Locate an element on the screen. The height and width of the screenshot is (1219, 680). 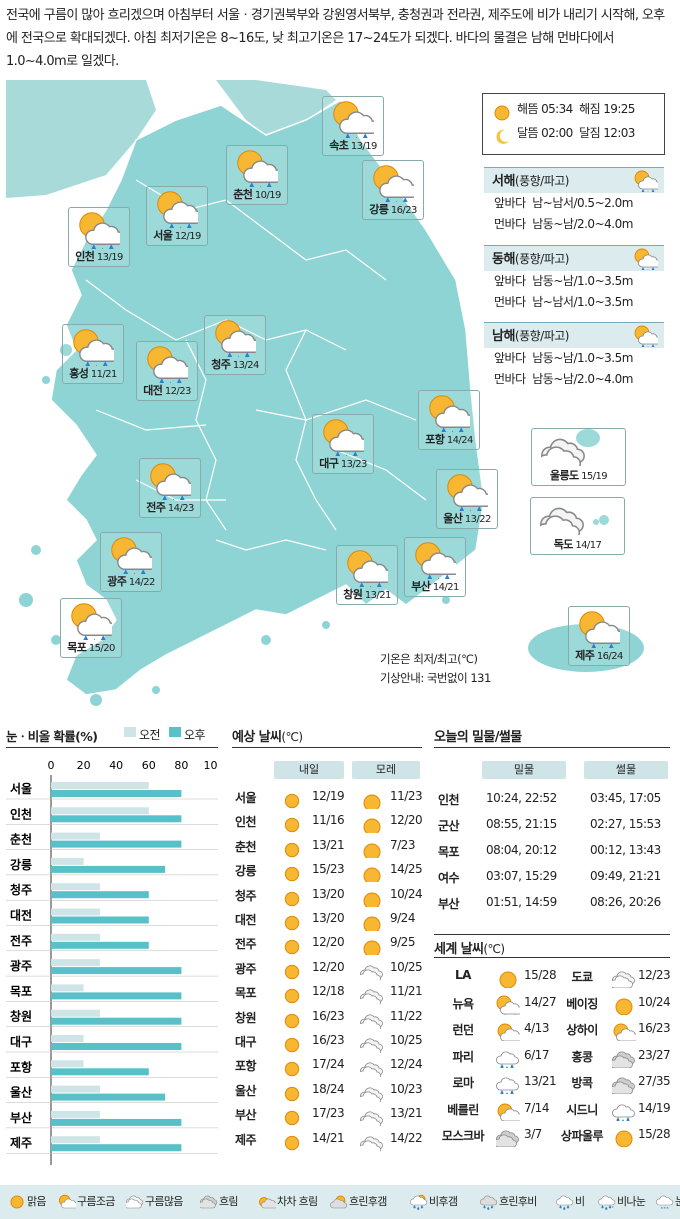
legend-label: 비후갬 is located at coordinates (443, 1201).